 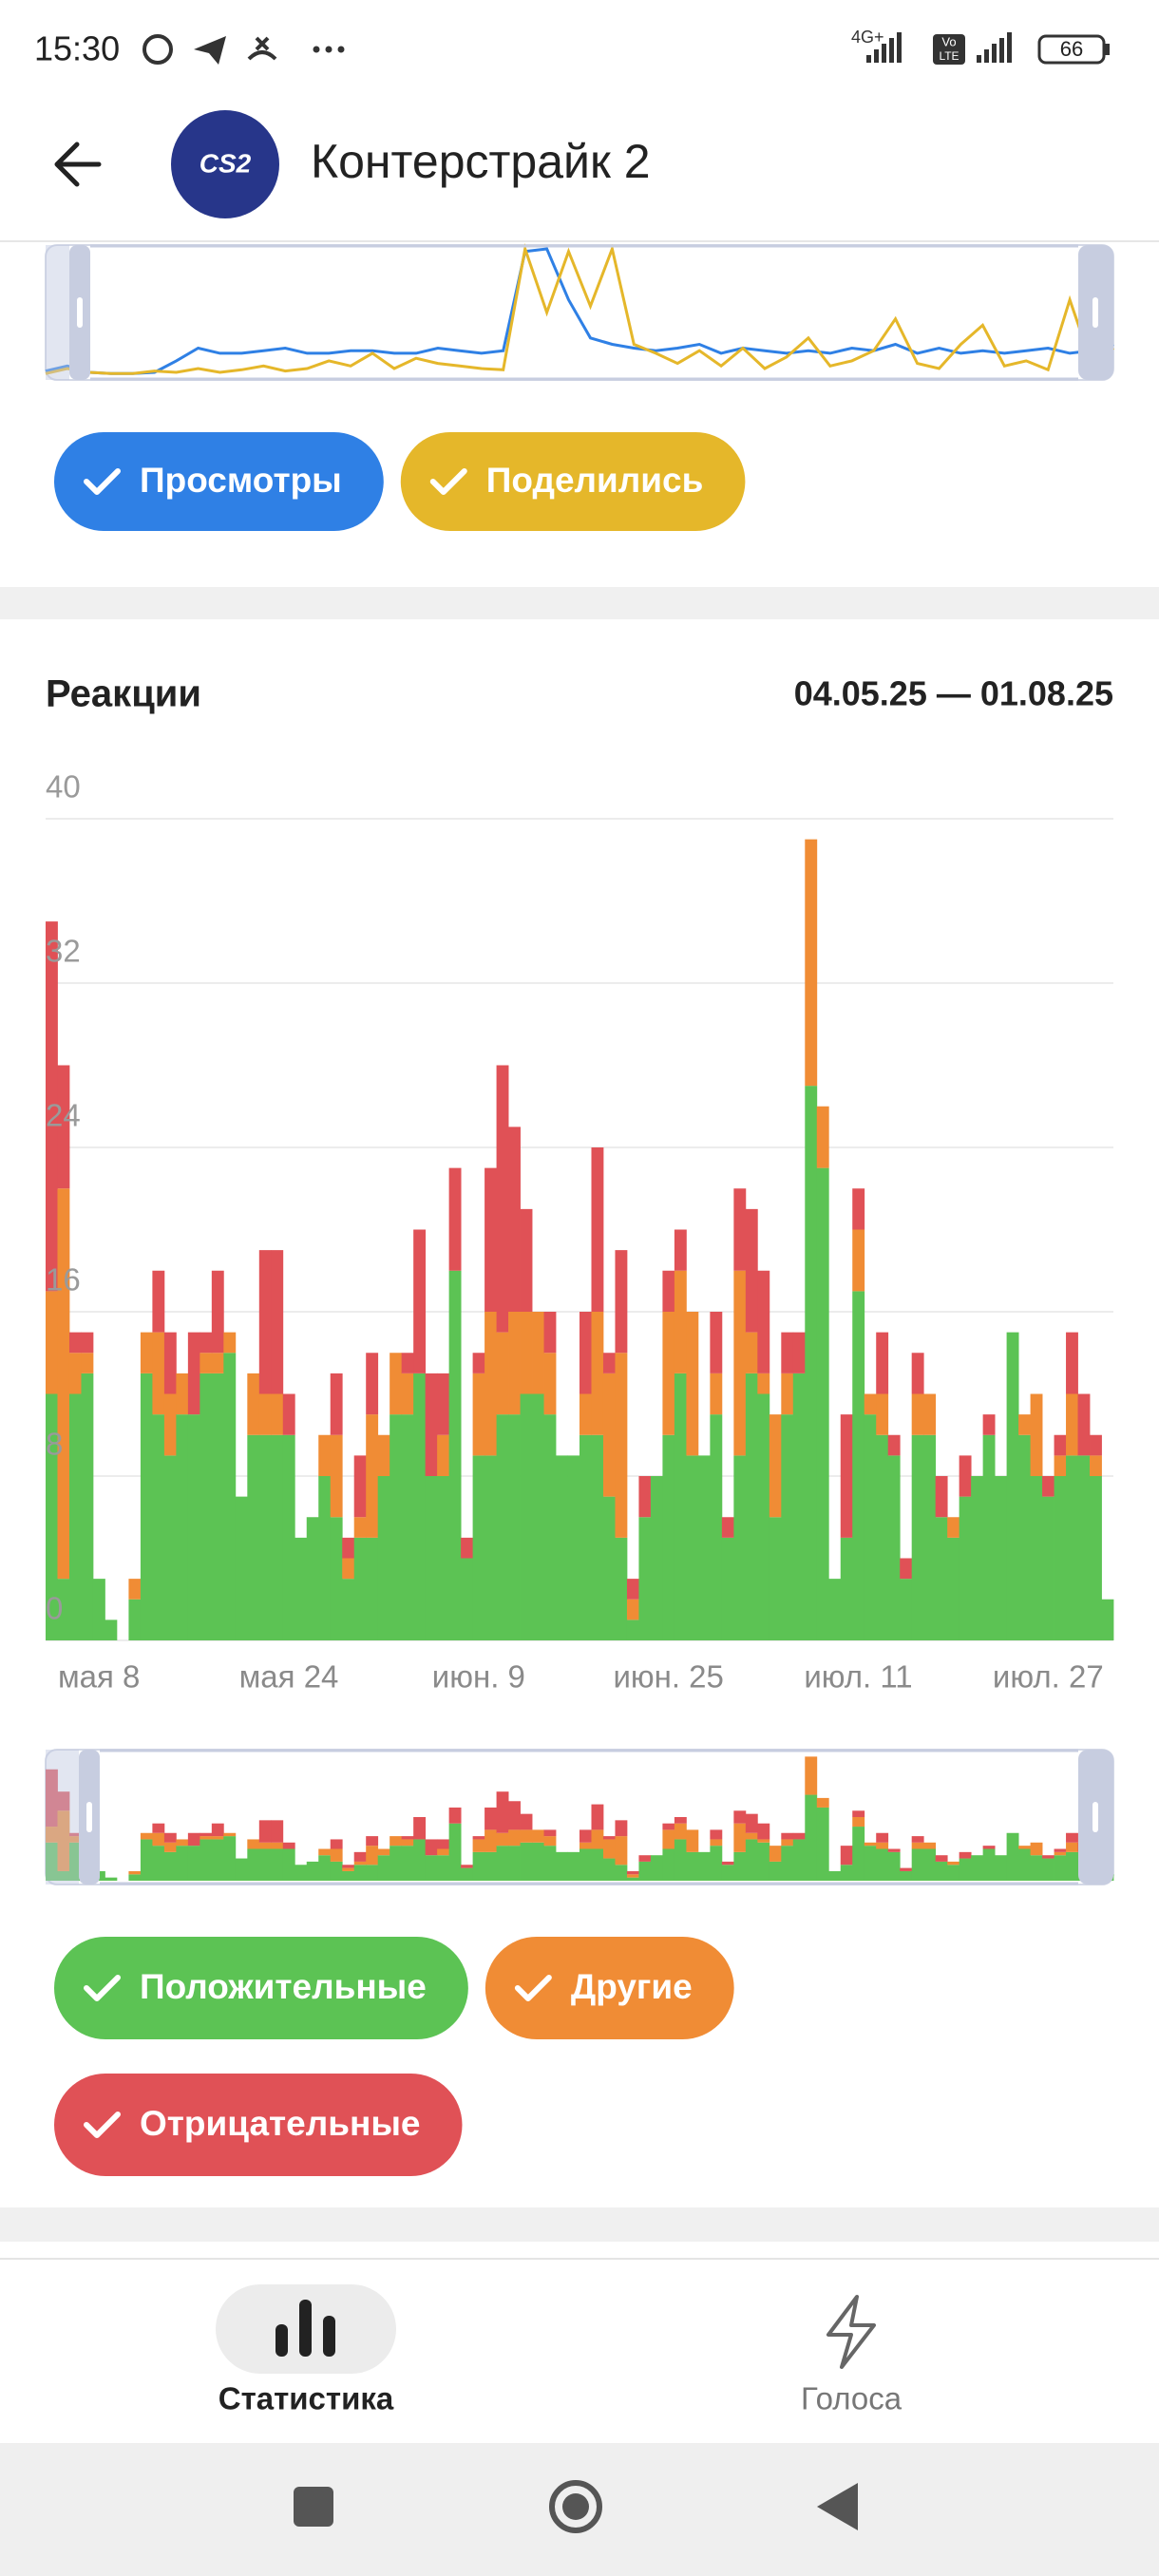 I want to click on back-system-button, so click(x=837, y=2506).